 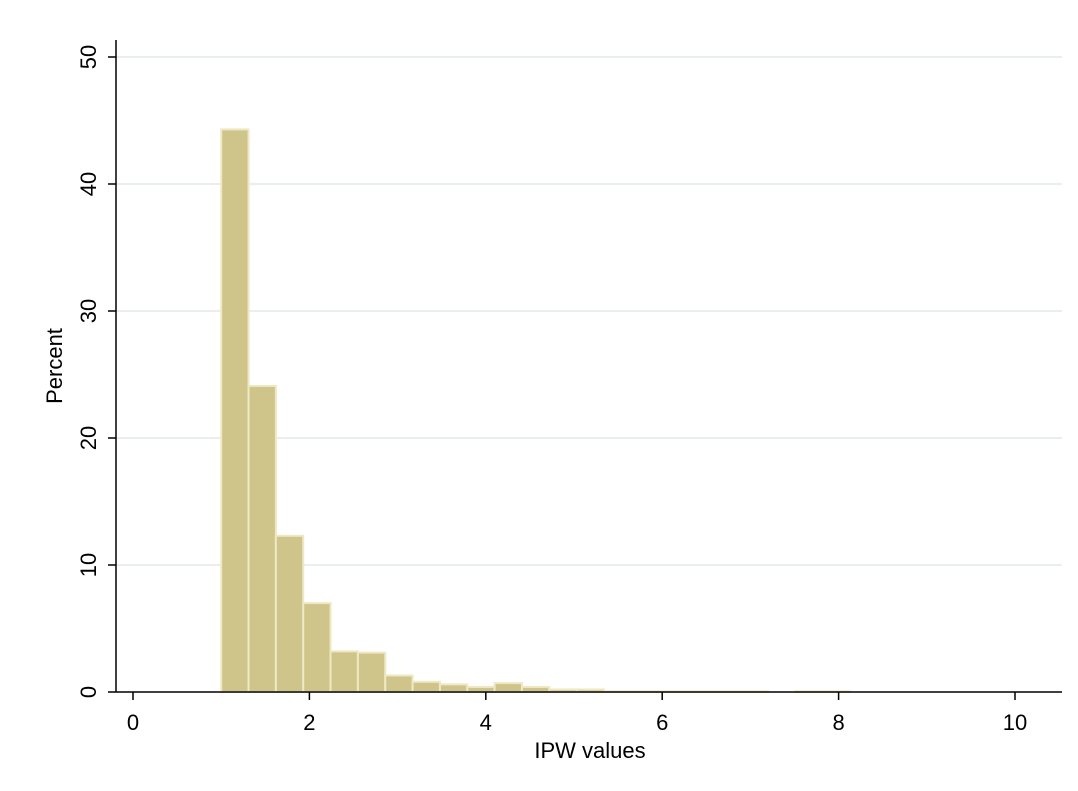 I want to click on x-tick-label-8: 8, so click(x=838, y=722).